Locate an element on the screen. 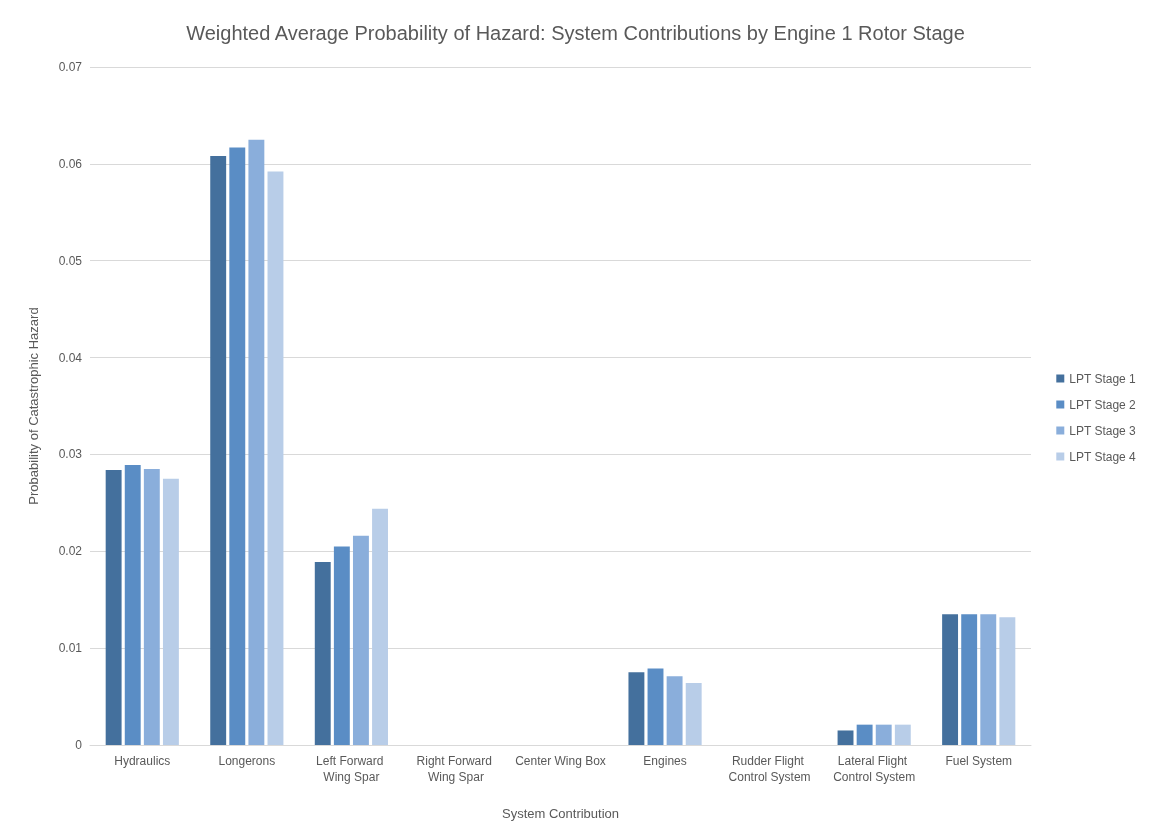  y-tick-label: 0 is located at coordinates (79, 745).